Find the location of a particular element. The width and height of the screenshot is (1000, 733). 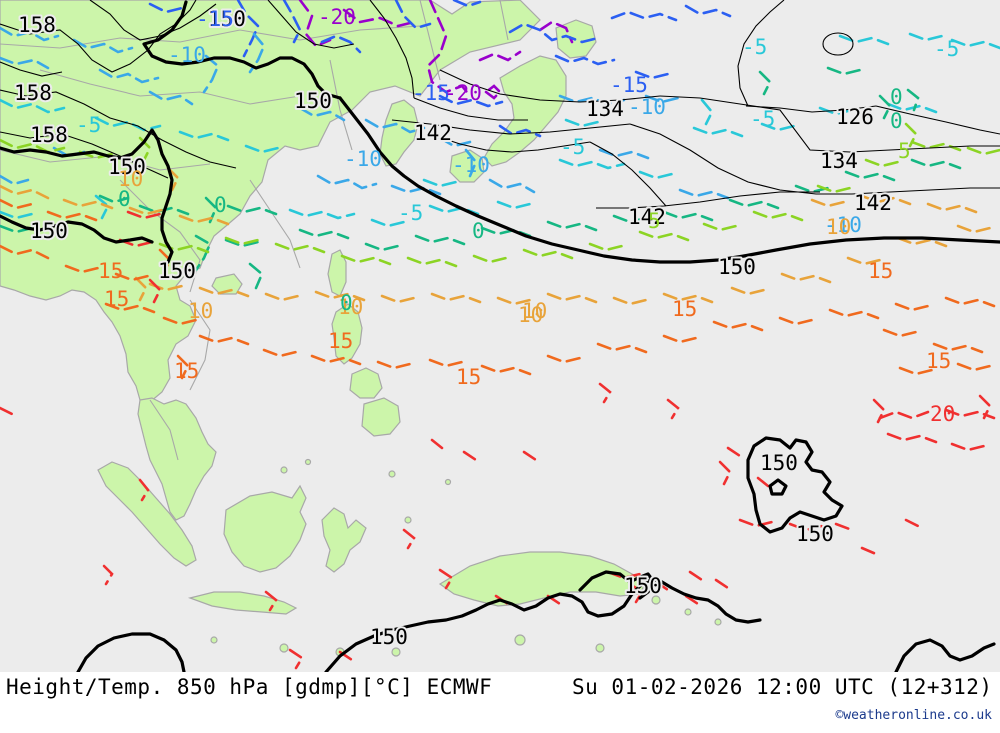

isotherm--20 is located at coordinates (436, 50).